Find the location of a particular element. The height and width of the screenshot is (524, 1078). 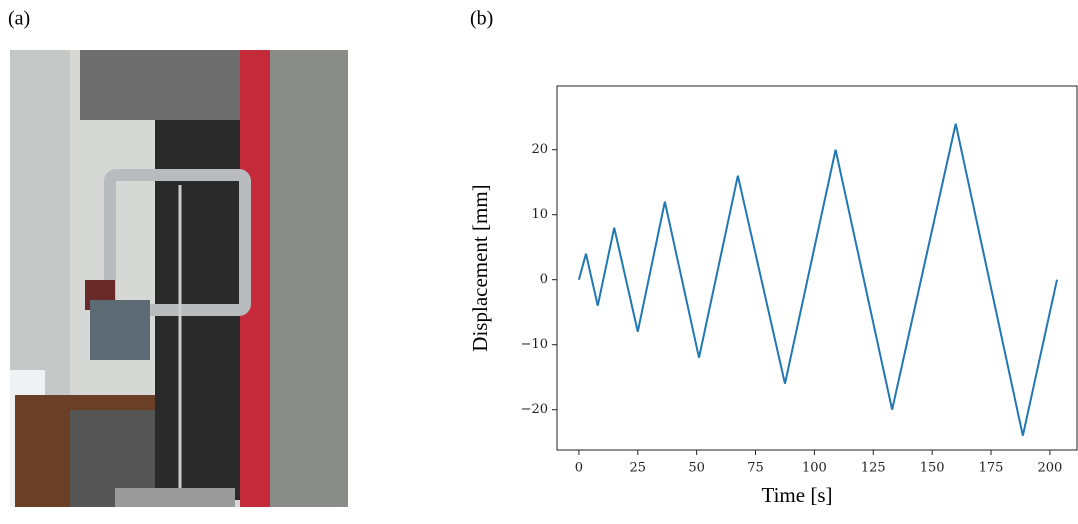

x-tick-label: 50 is located at coordinates (696, 468).